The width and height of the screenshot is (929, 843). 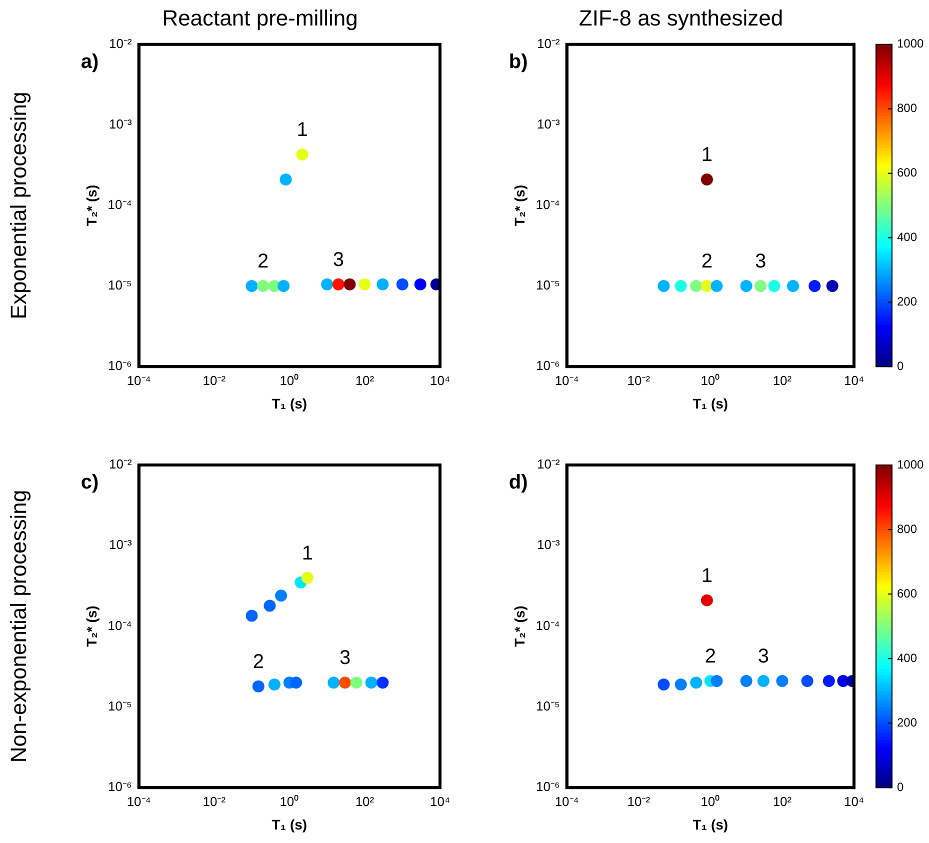 I want to click on text: c), so click(x=89, y=483).